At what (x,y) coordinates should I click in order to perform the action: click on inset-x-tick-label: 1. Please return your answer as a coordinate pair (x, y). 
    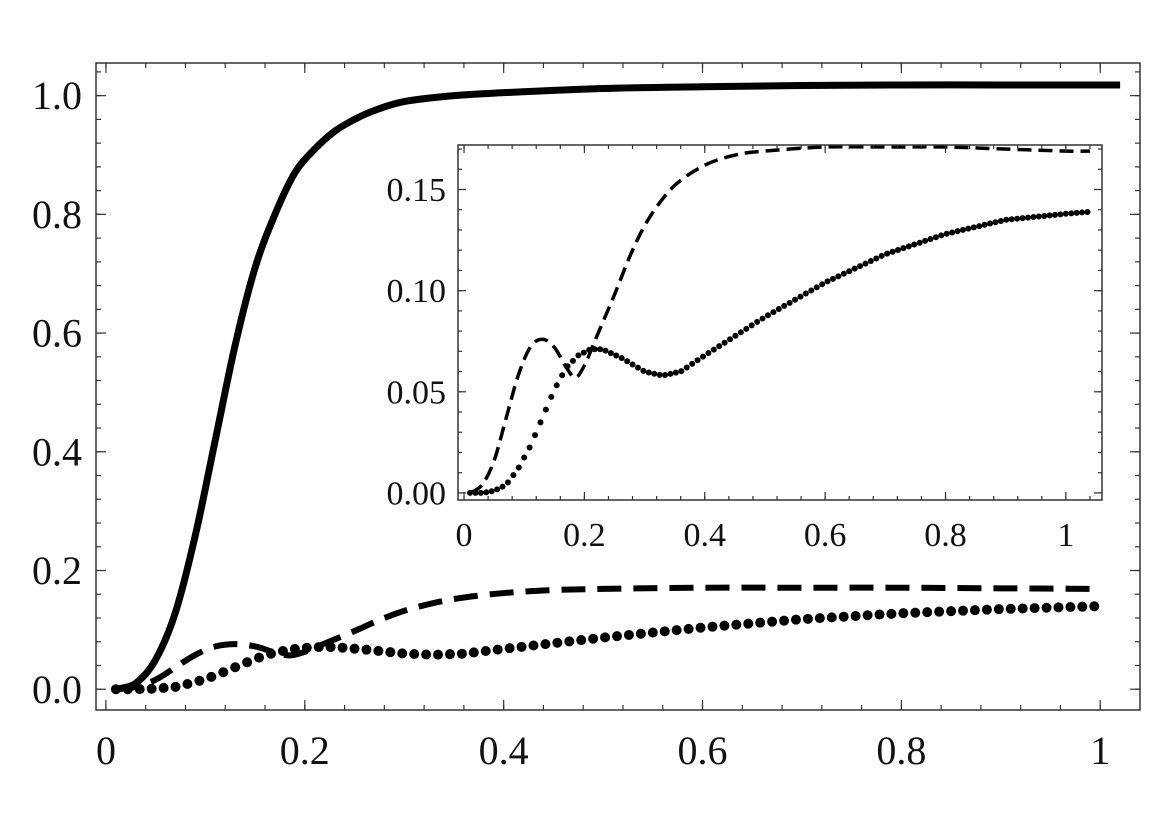
    Looking at the image, I should click on (1065, 535).